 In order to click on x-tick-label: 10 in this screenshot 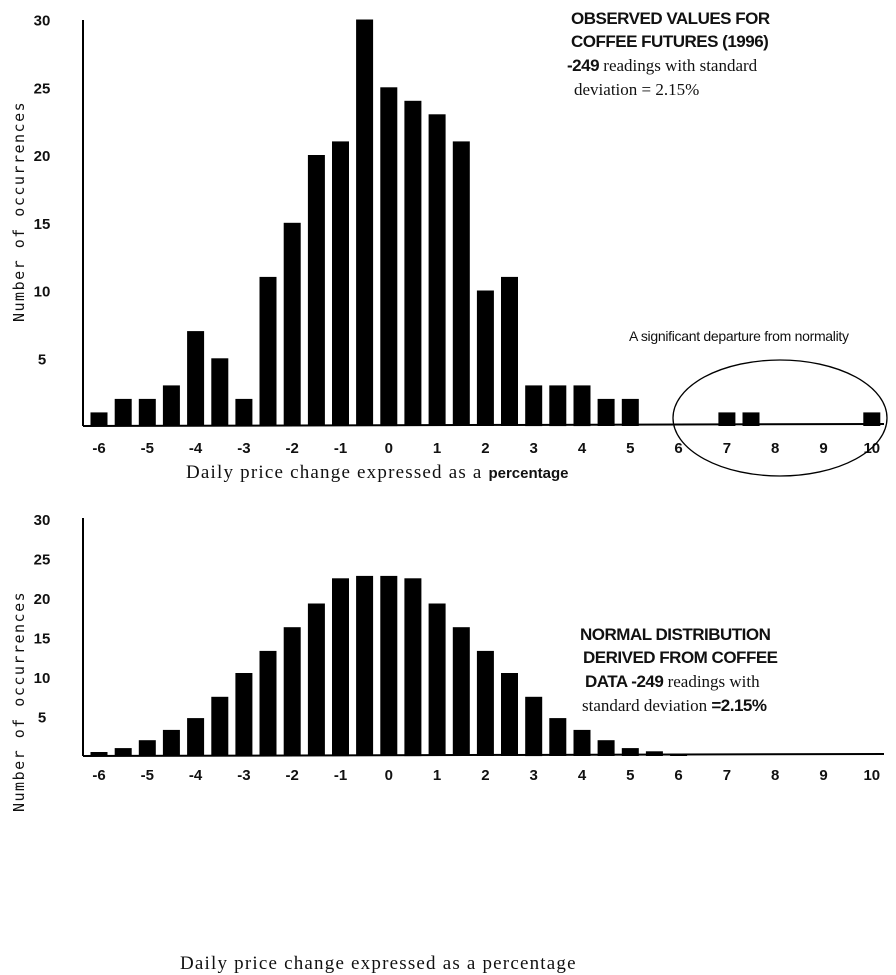, I will do `click(871, 775)`.